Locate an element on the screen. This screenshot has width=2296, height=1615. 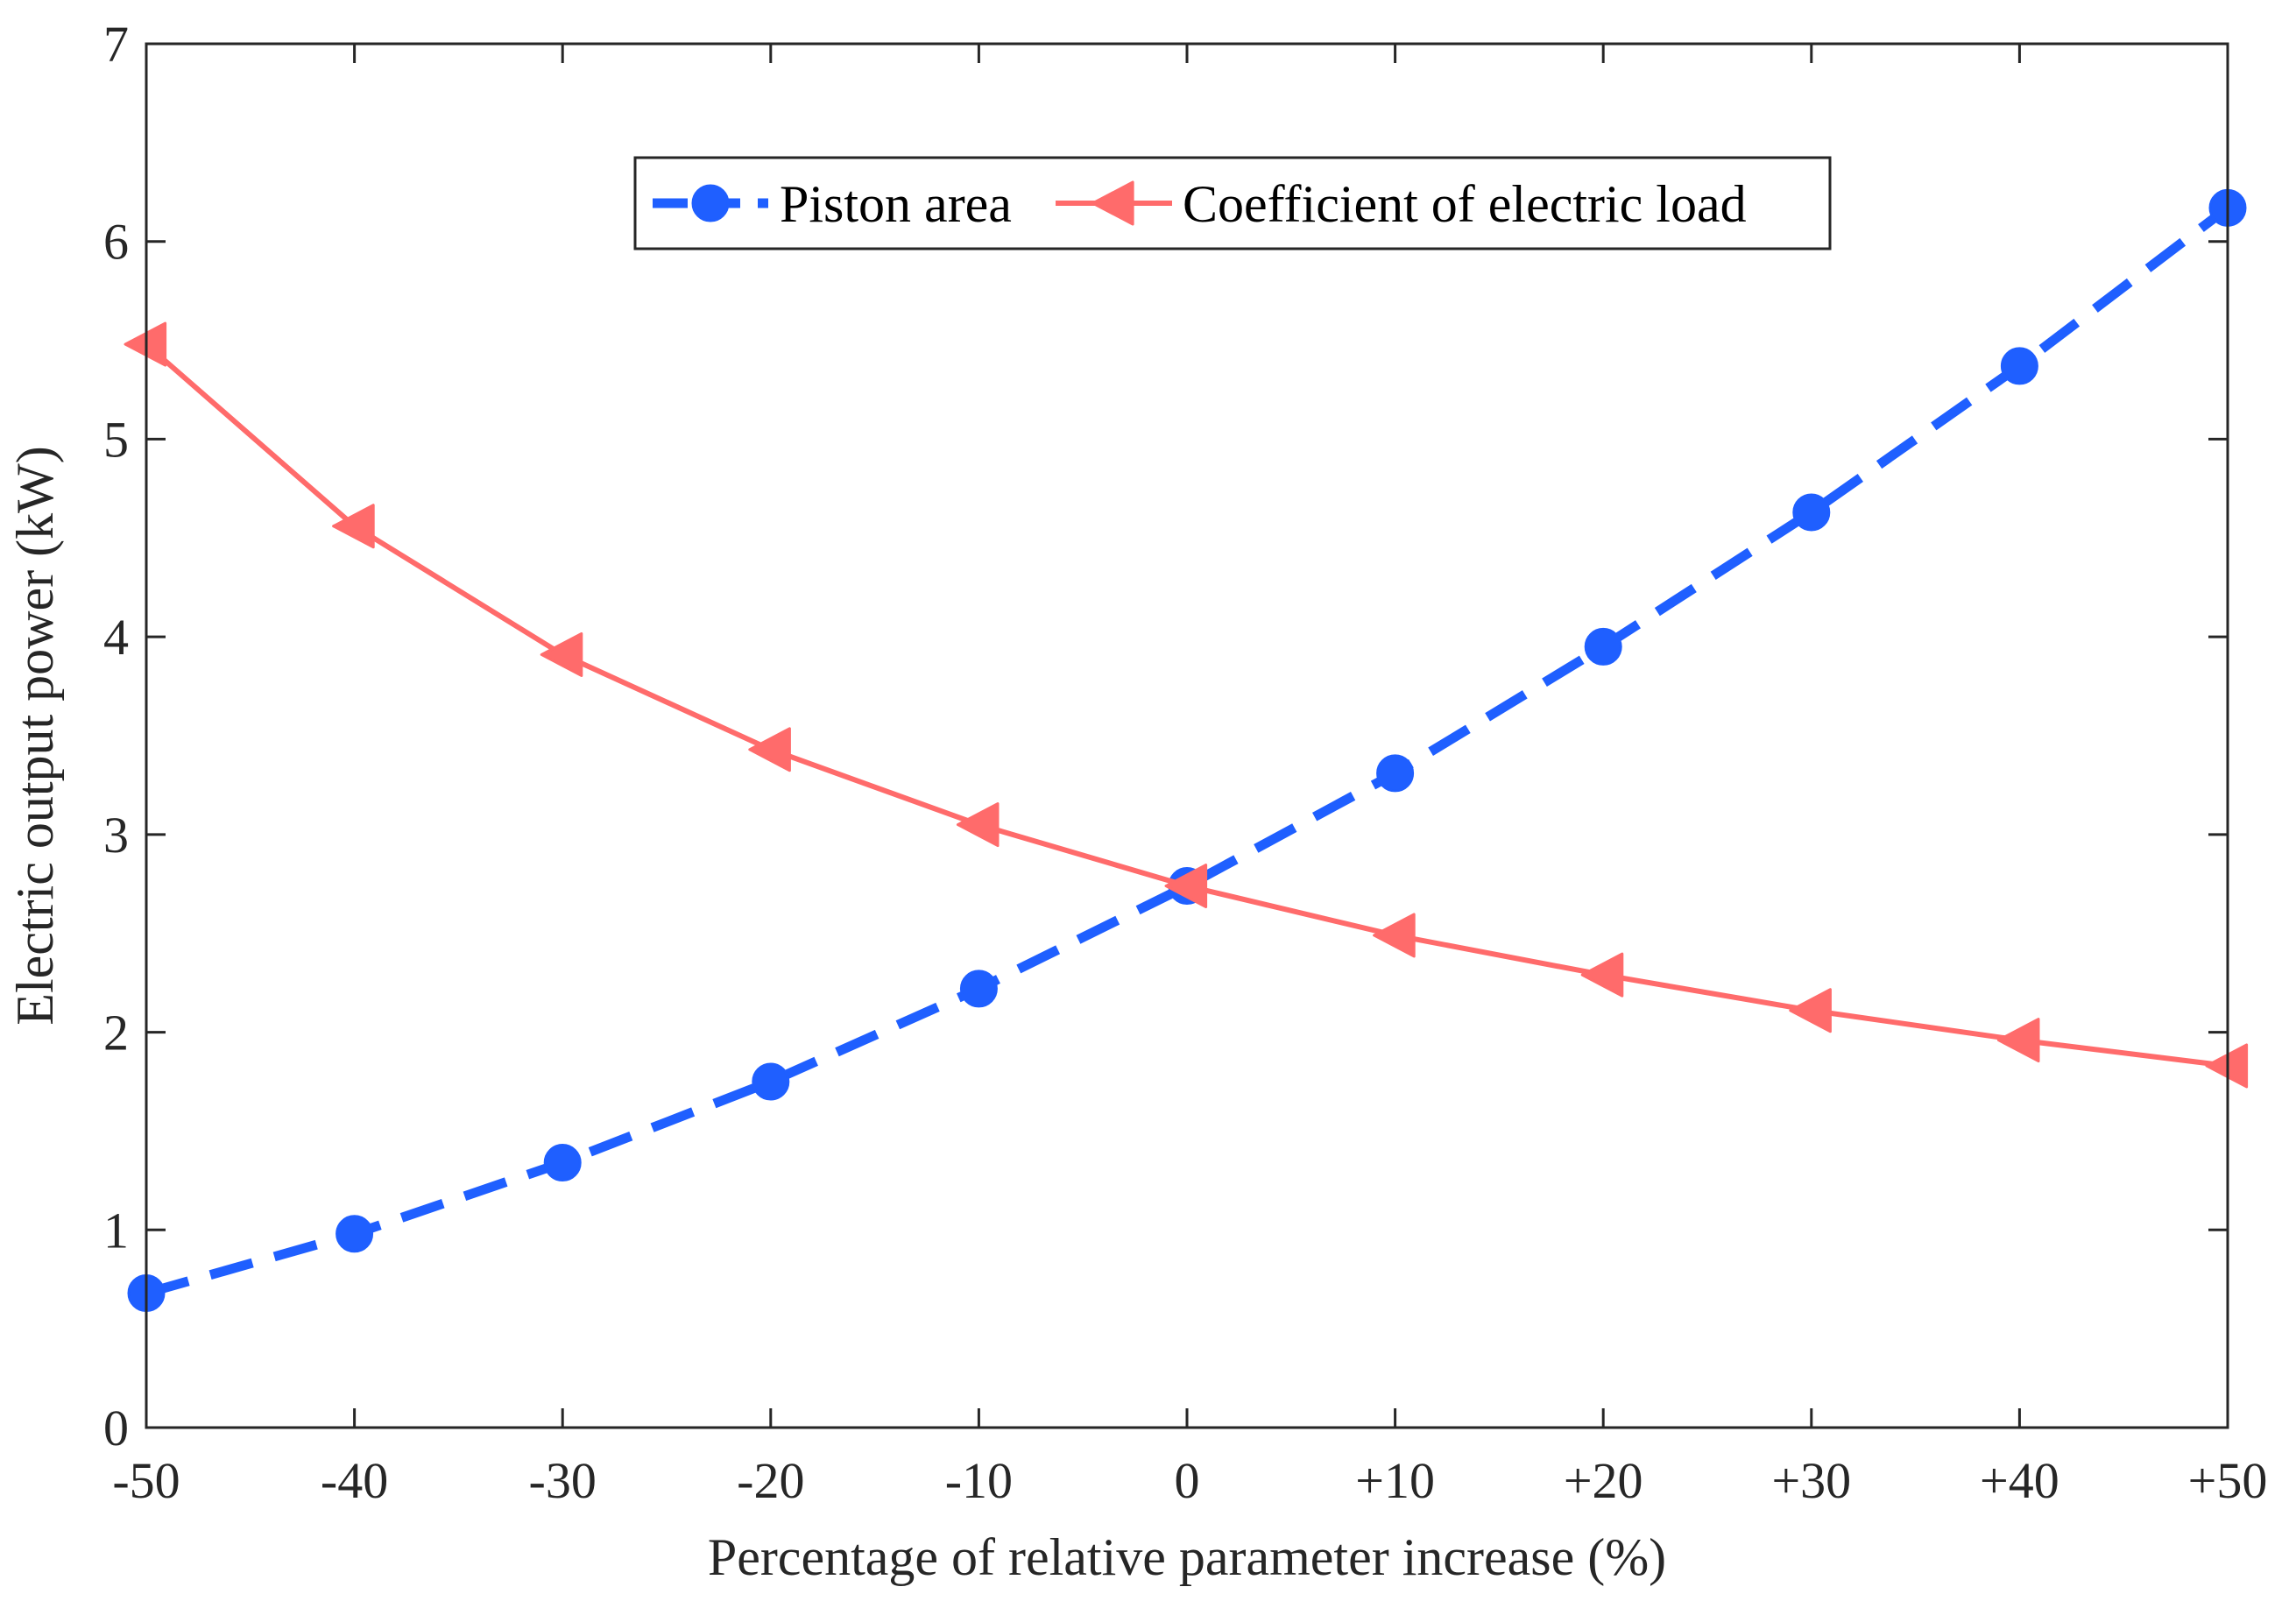
y-tick-label: 5 is located at coordinates (116, 439).